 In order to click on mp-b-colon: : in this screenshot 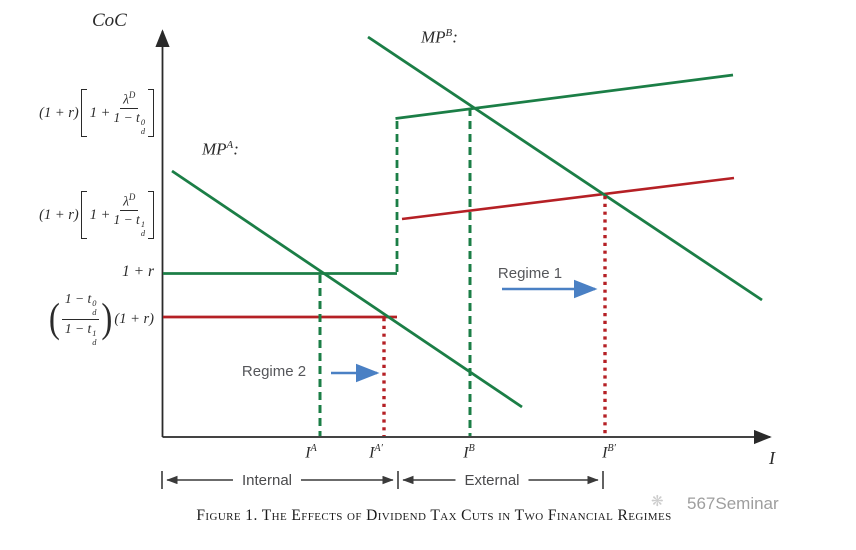, I will do `click(455, 37)`.